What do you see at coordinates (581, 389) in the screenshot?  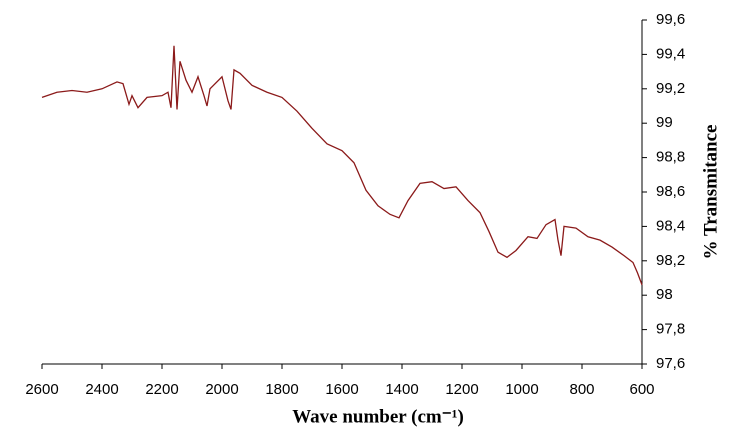 I see `x-tick-label: 800` at bounding box center [581, 389].